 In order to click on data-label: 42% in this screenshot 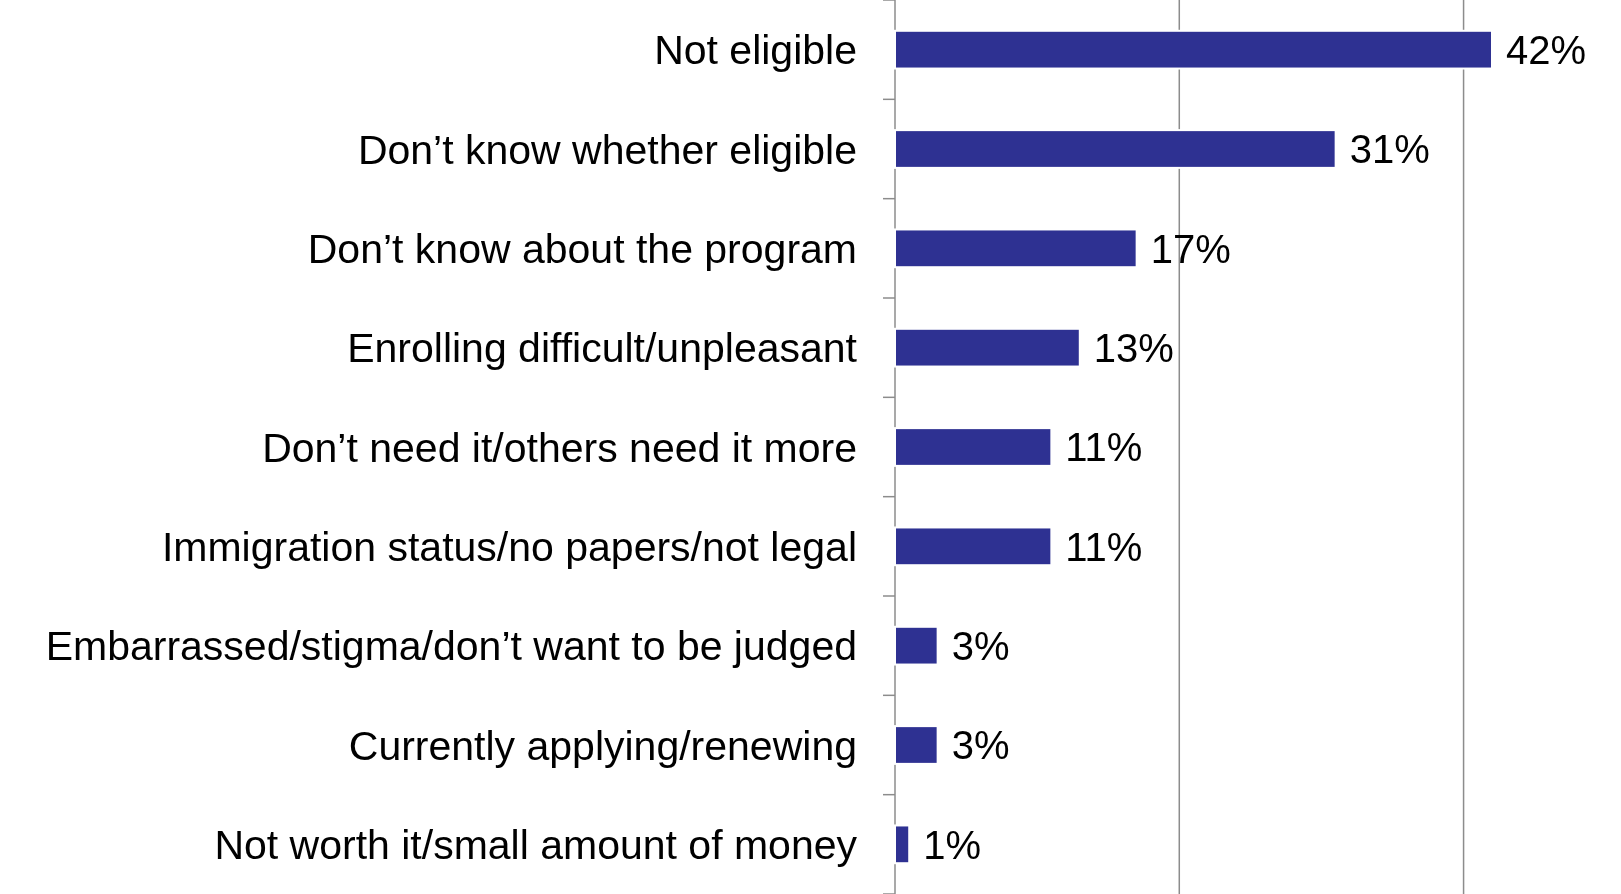, I will do `click(1546, 50)`.